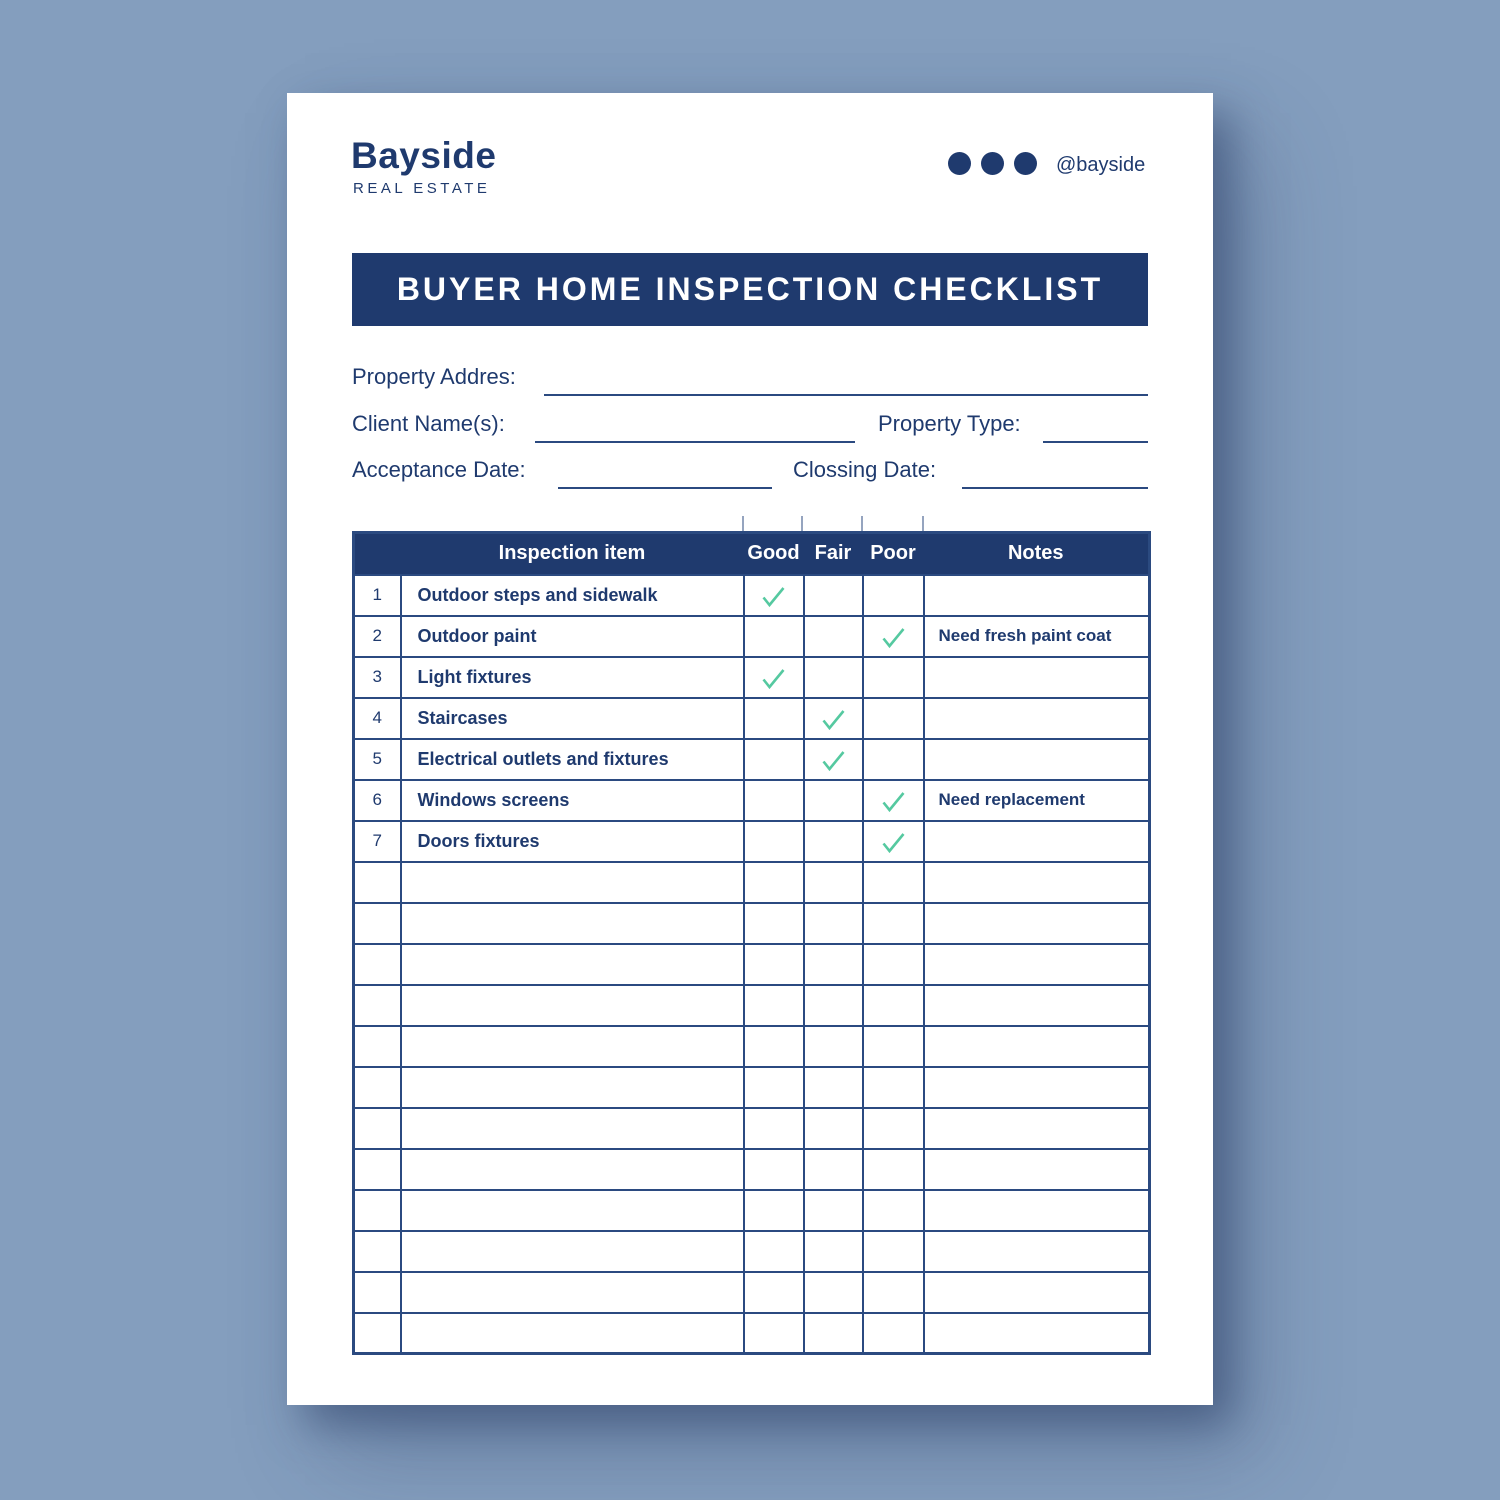  I want to click on table-row: 6 Windows screens Need replacement, so click(751, 800).